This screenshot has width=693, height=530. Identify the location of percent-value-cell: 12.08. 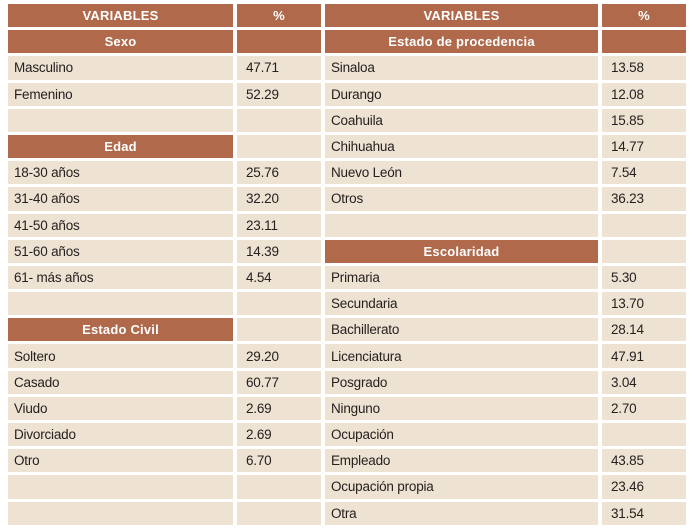
(644, 94).